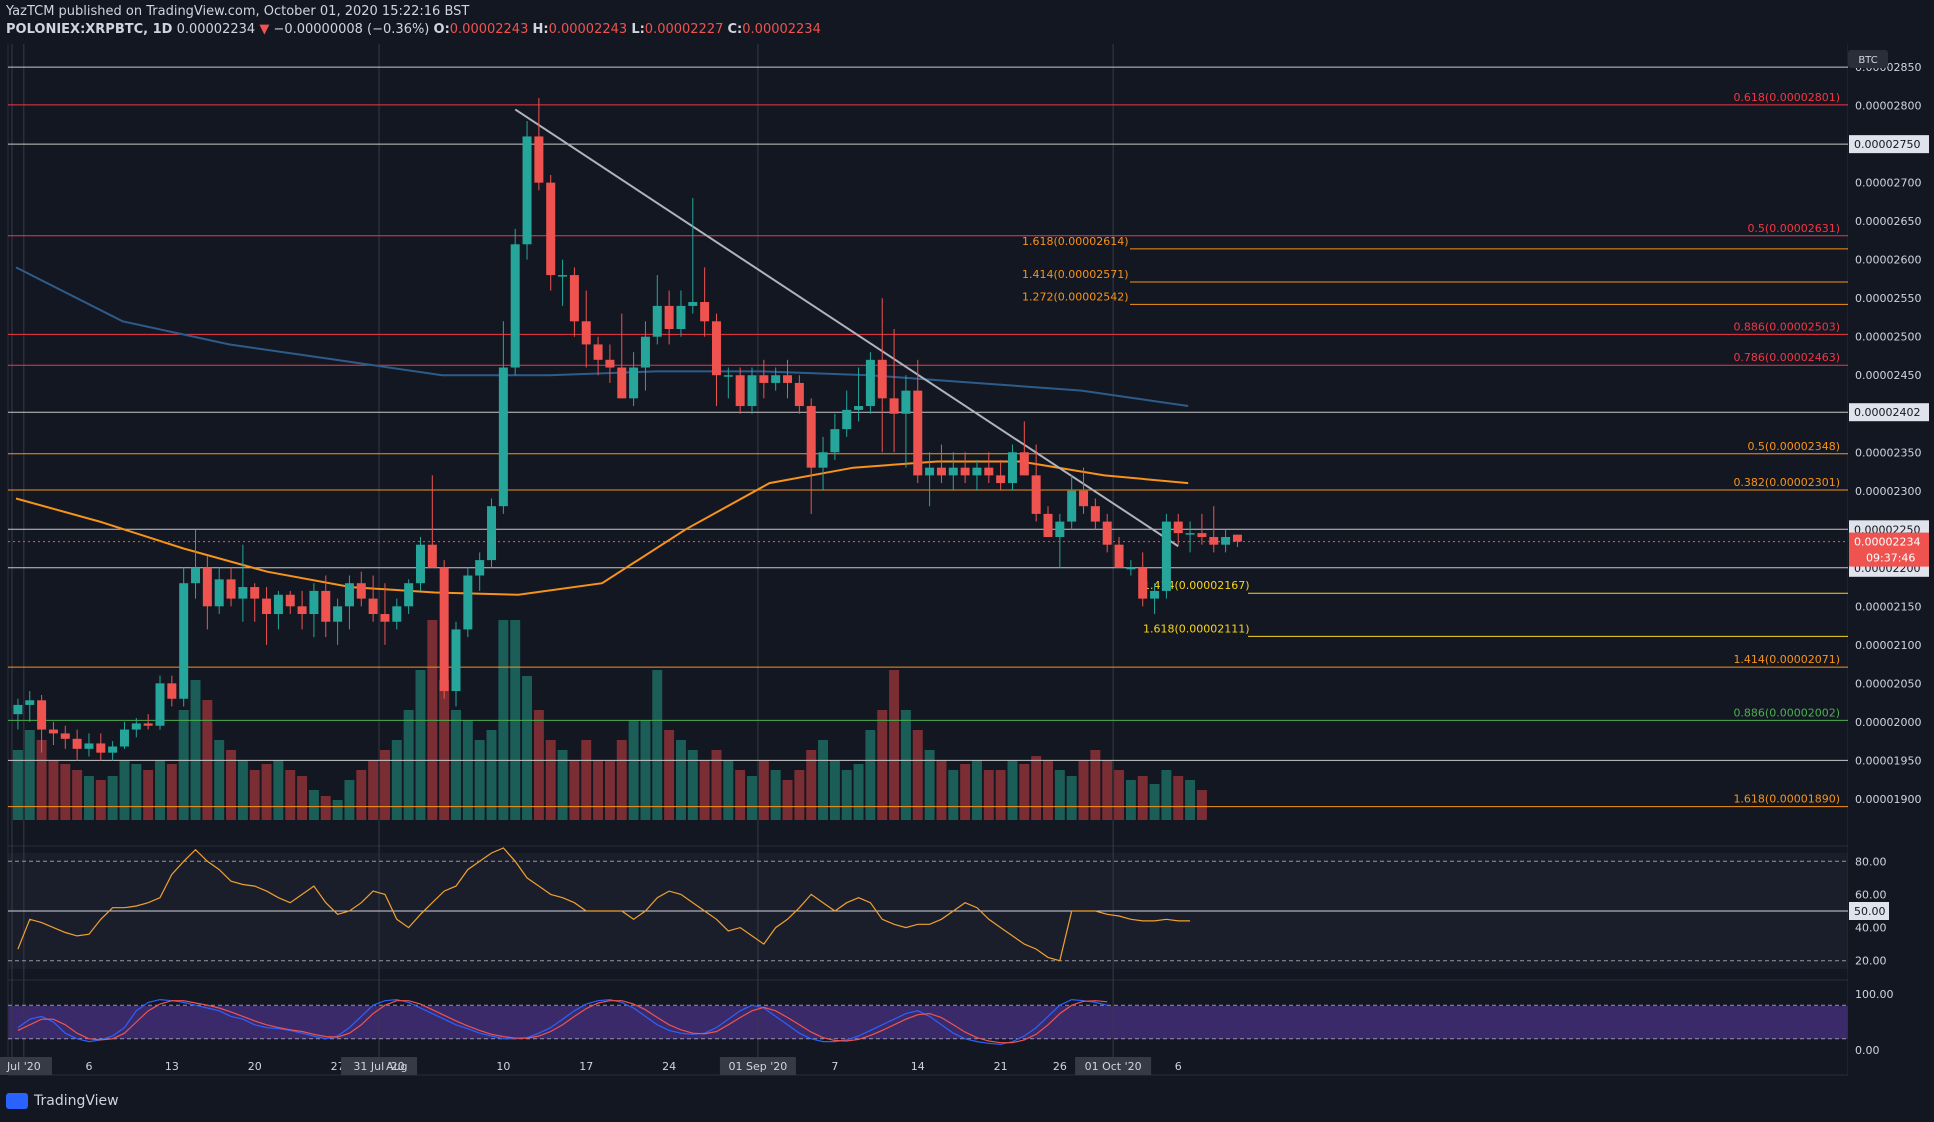  I want to click on fib-level-label: 0.886(0.00002002), so click(1786, 712).